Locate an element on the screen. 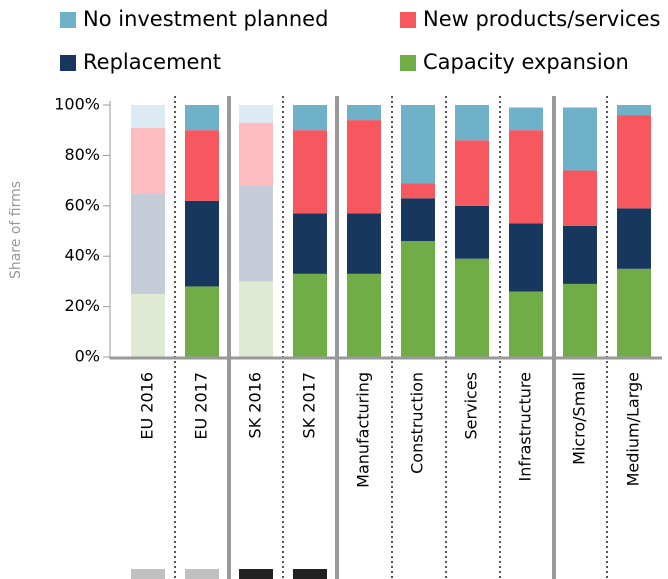 Image resolution: width=668 pixels, height=579 pixels. x-tick-label: SK 2016 is located at coordinates (255, 405).